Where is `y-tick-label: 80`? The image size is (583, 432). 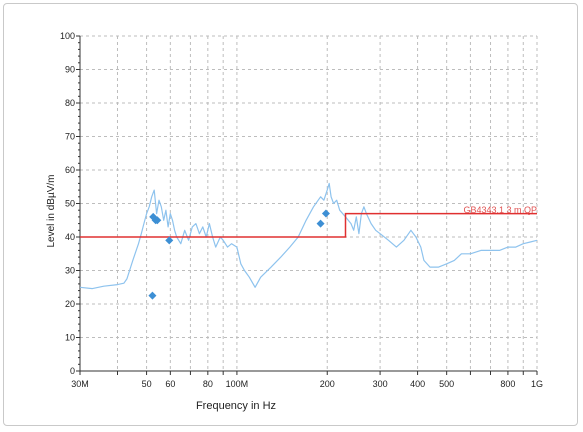 y-tick-label: 80 is located at coordinates (70, 103).